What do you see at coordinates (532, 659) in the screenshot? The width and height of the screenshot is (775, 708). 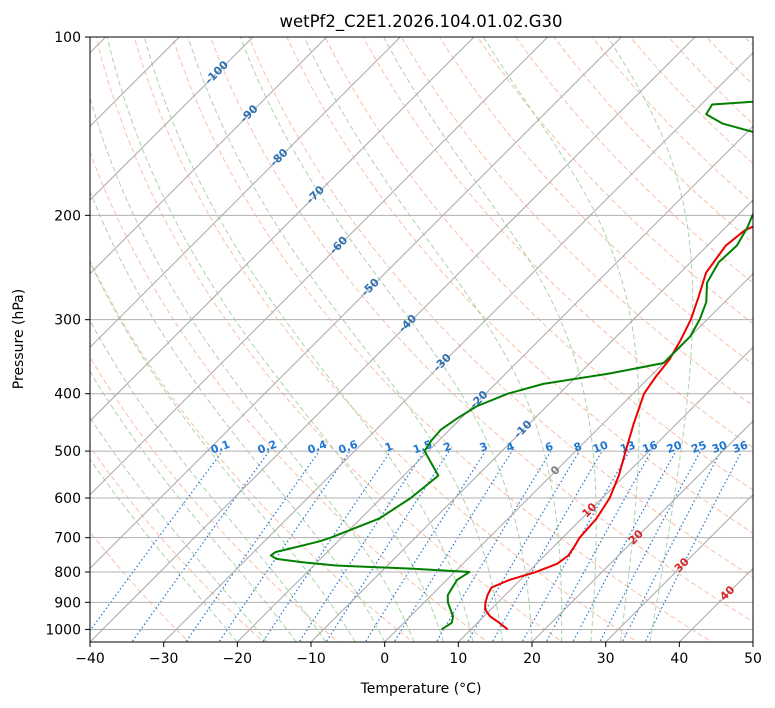 I see `x-tick-label: 20` at bounding box center [532, 659].